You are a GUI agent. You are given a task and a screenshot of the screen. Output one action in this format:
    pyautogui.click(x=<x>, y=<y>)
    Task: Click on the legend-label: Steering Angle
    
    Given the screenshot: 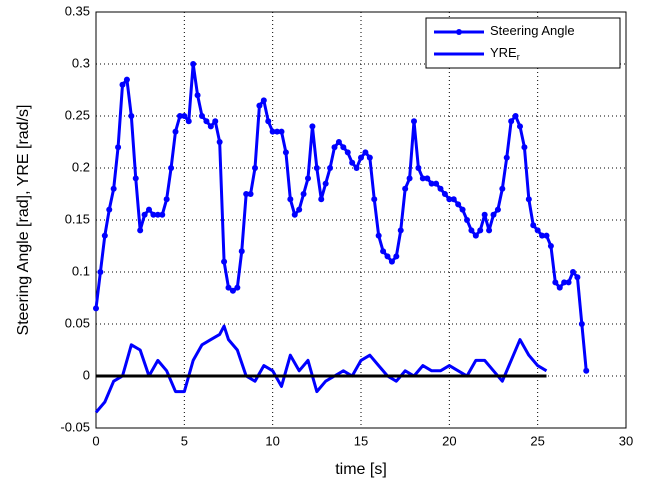 What is the action you would take?
    pyautogui.click(x=532, y=30)
    